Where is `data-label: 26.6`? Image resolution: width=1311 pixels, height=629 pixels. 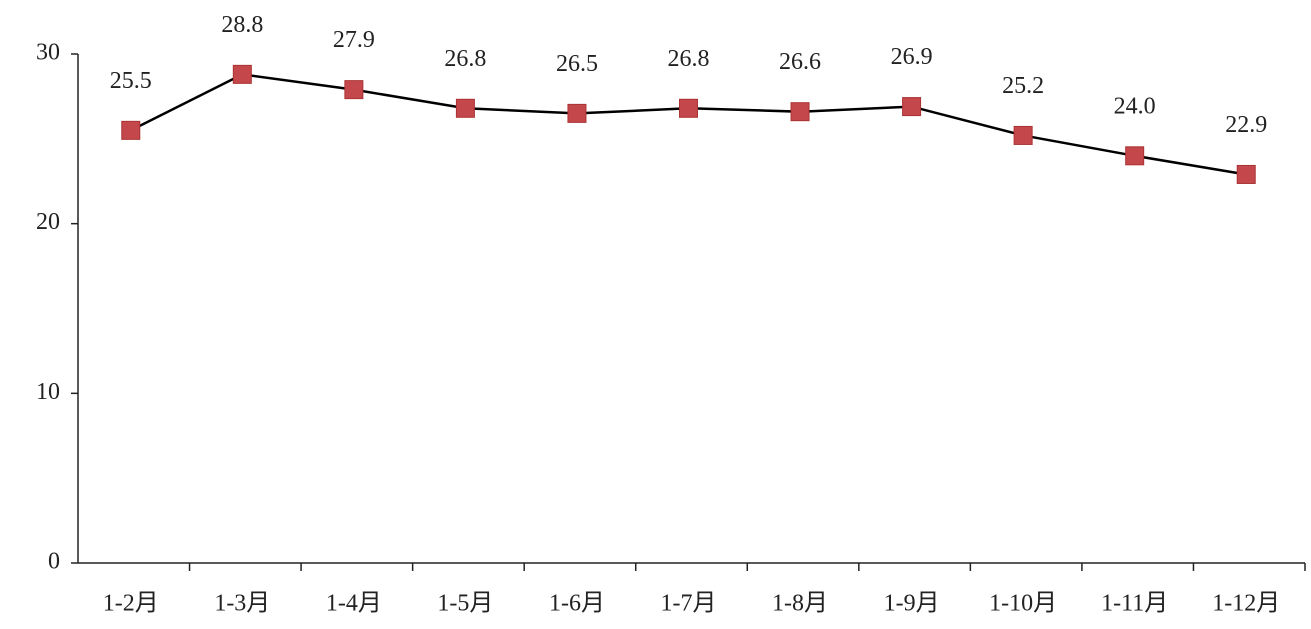
data-label: 26.6 is located at coordinates (800, 62).